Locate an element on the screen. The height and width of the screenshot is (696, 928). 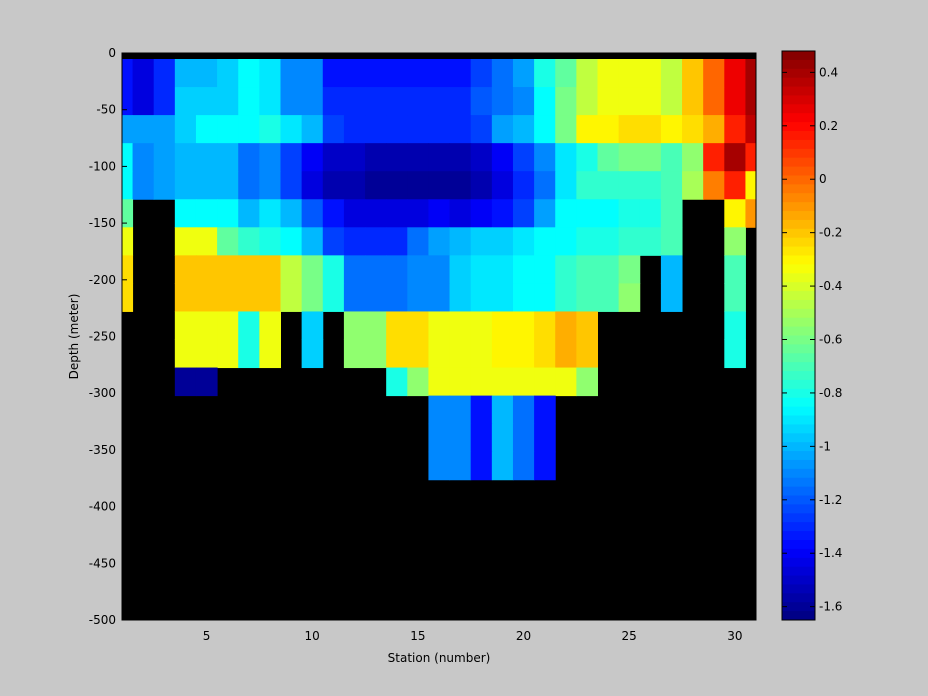
x-tick-label: 15 is located at coordinates (417, 636).